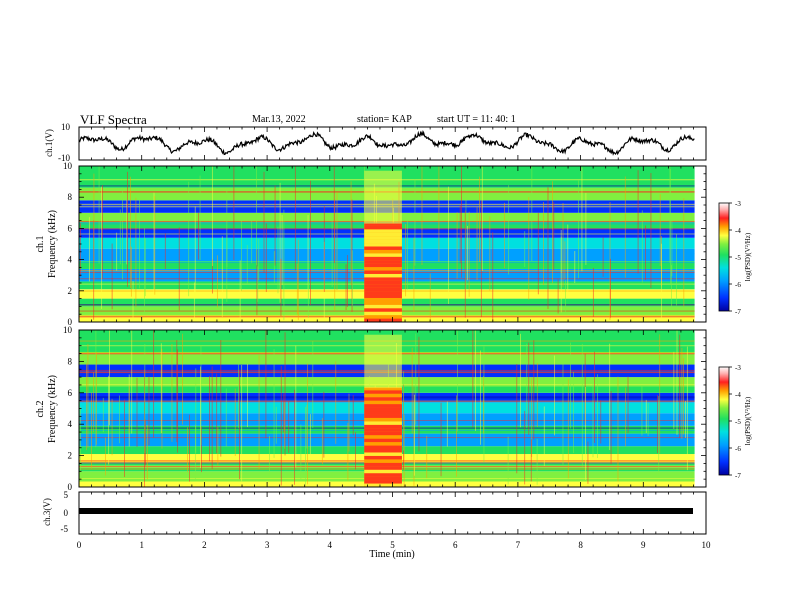 The width and height of the screenshot is (792, 612). What do you see at coordinates (738, 285) in the screenshot?
I see `colorbar-tick-label: -6` at bounding box center [738, 285].